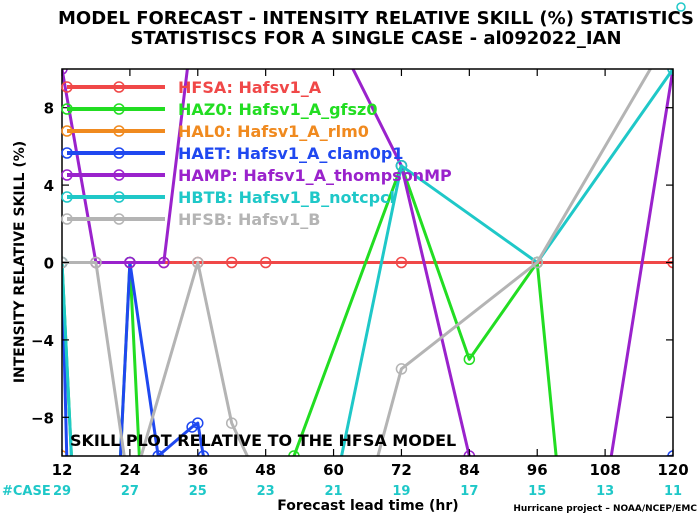 The width and height of the screenshot is (700, 514). I want to click on y-tick-label: −8, so click(42, 418).